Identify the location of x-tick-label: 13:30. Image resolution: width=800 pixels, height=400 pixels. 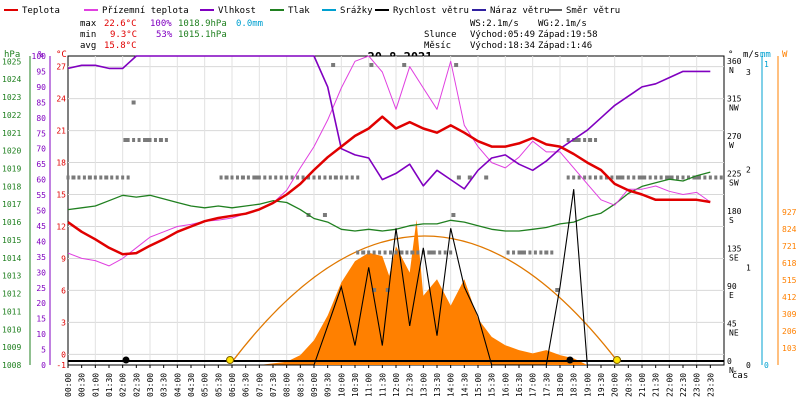
(437, 385).